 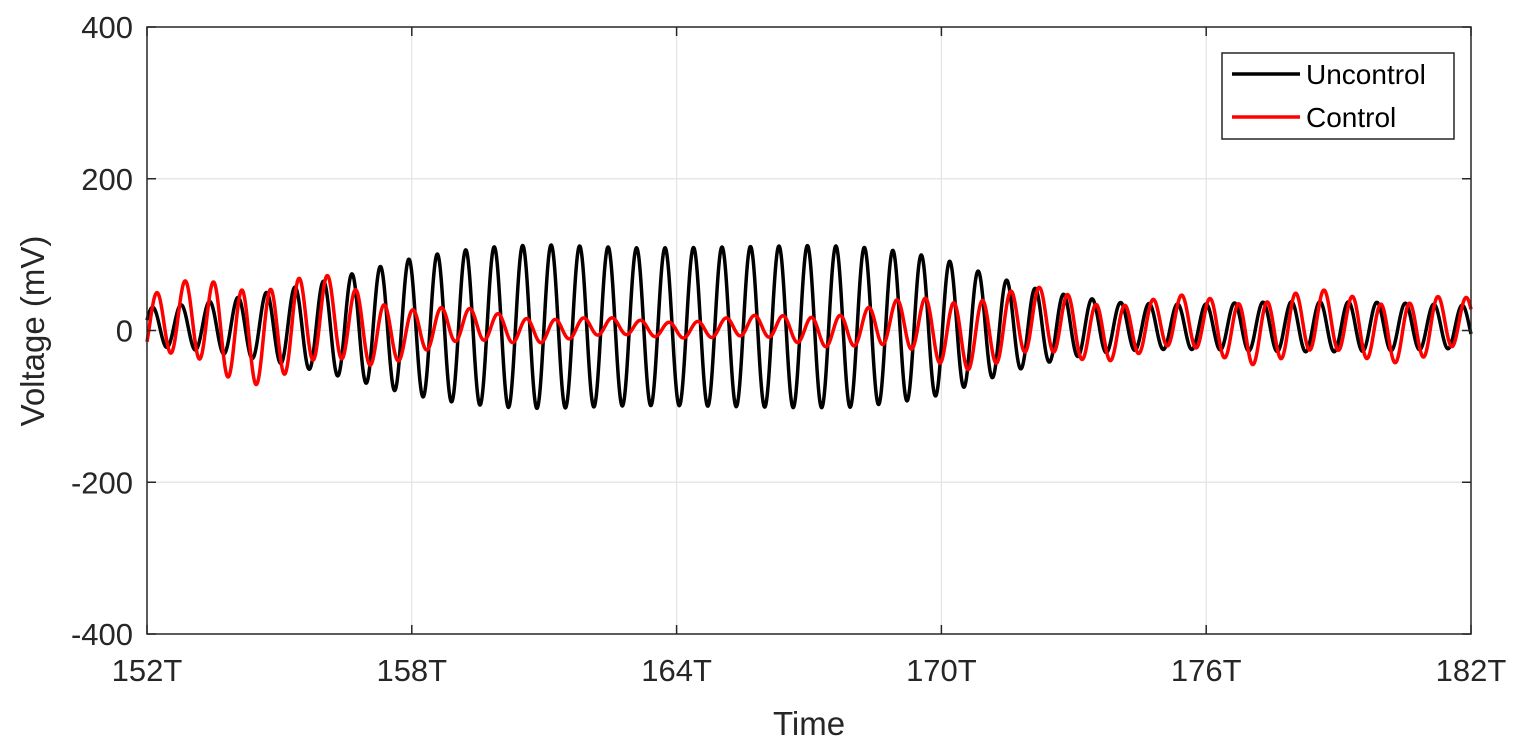 I want to click on y-tick-label: -400, so click(x=102, y=634).